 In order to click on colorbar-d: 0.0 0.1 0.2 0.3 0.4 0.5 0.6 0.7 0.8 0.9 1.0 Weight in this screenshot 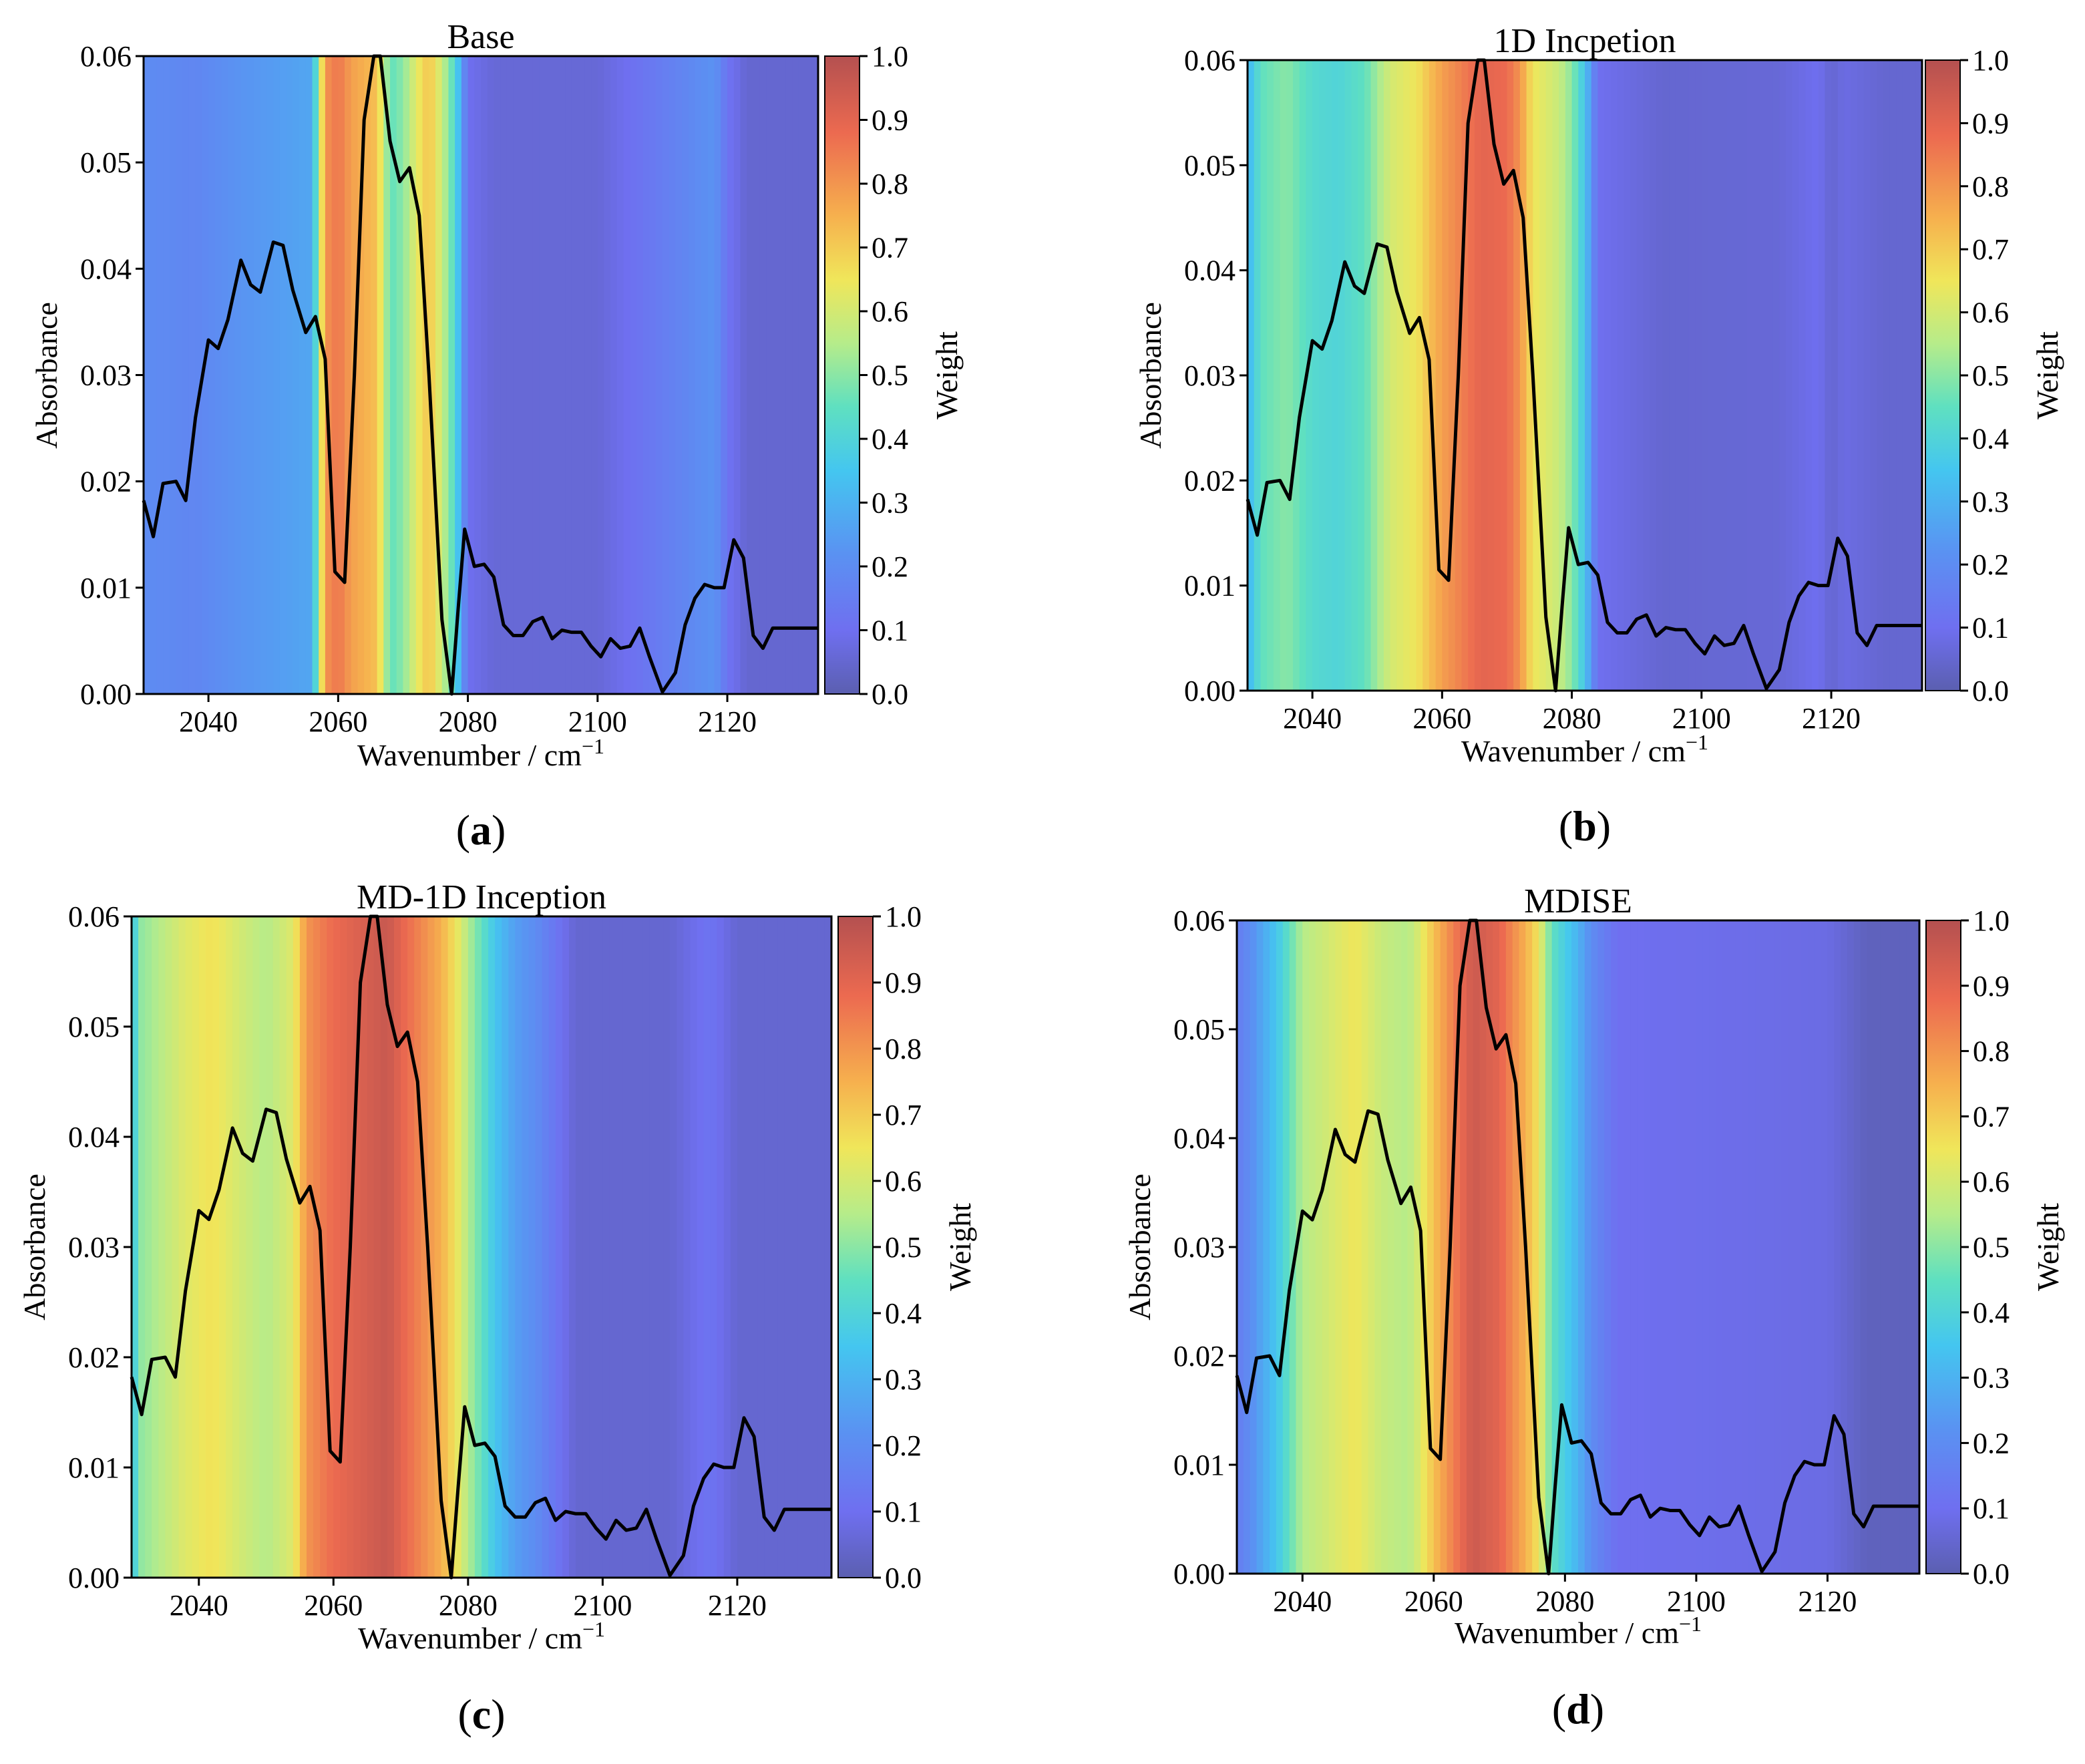, I will do `click(1995, 1247)`.